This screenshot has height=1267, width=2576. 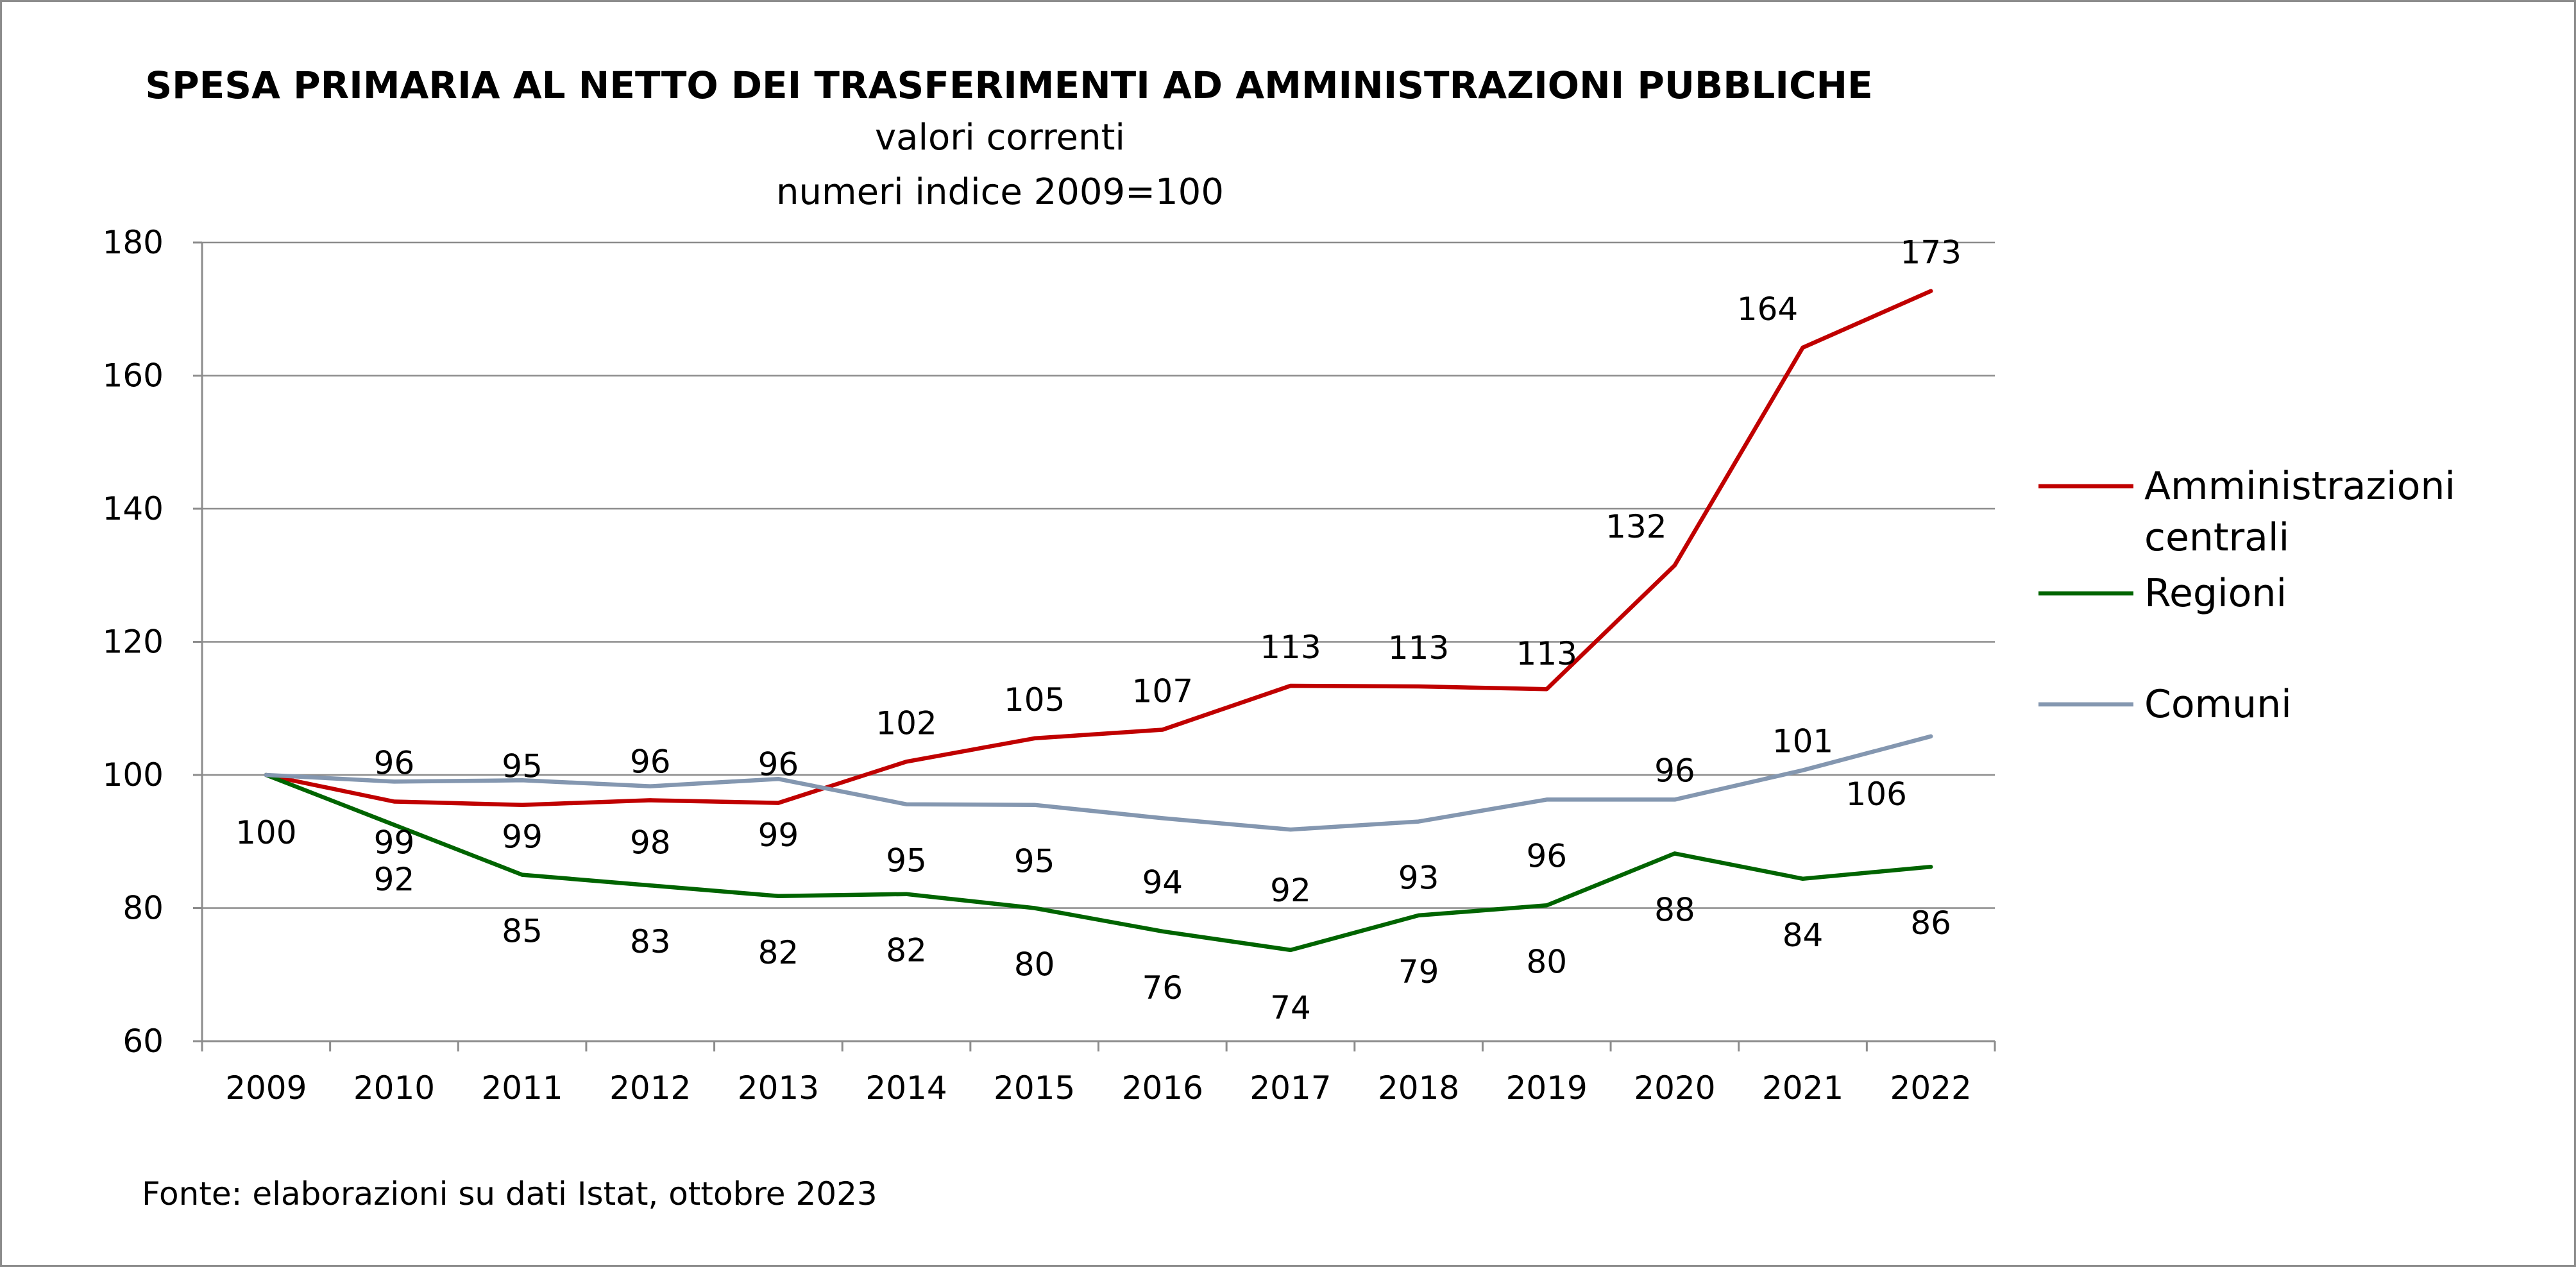 I want to click on data-label: 88, so click(x=1674, y=909).